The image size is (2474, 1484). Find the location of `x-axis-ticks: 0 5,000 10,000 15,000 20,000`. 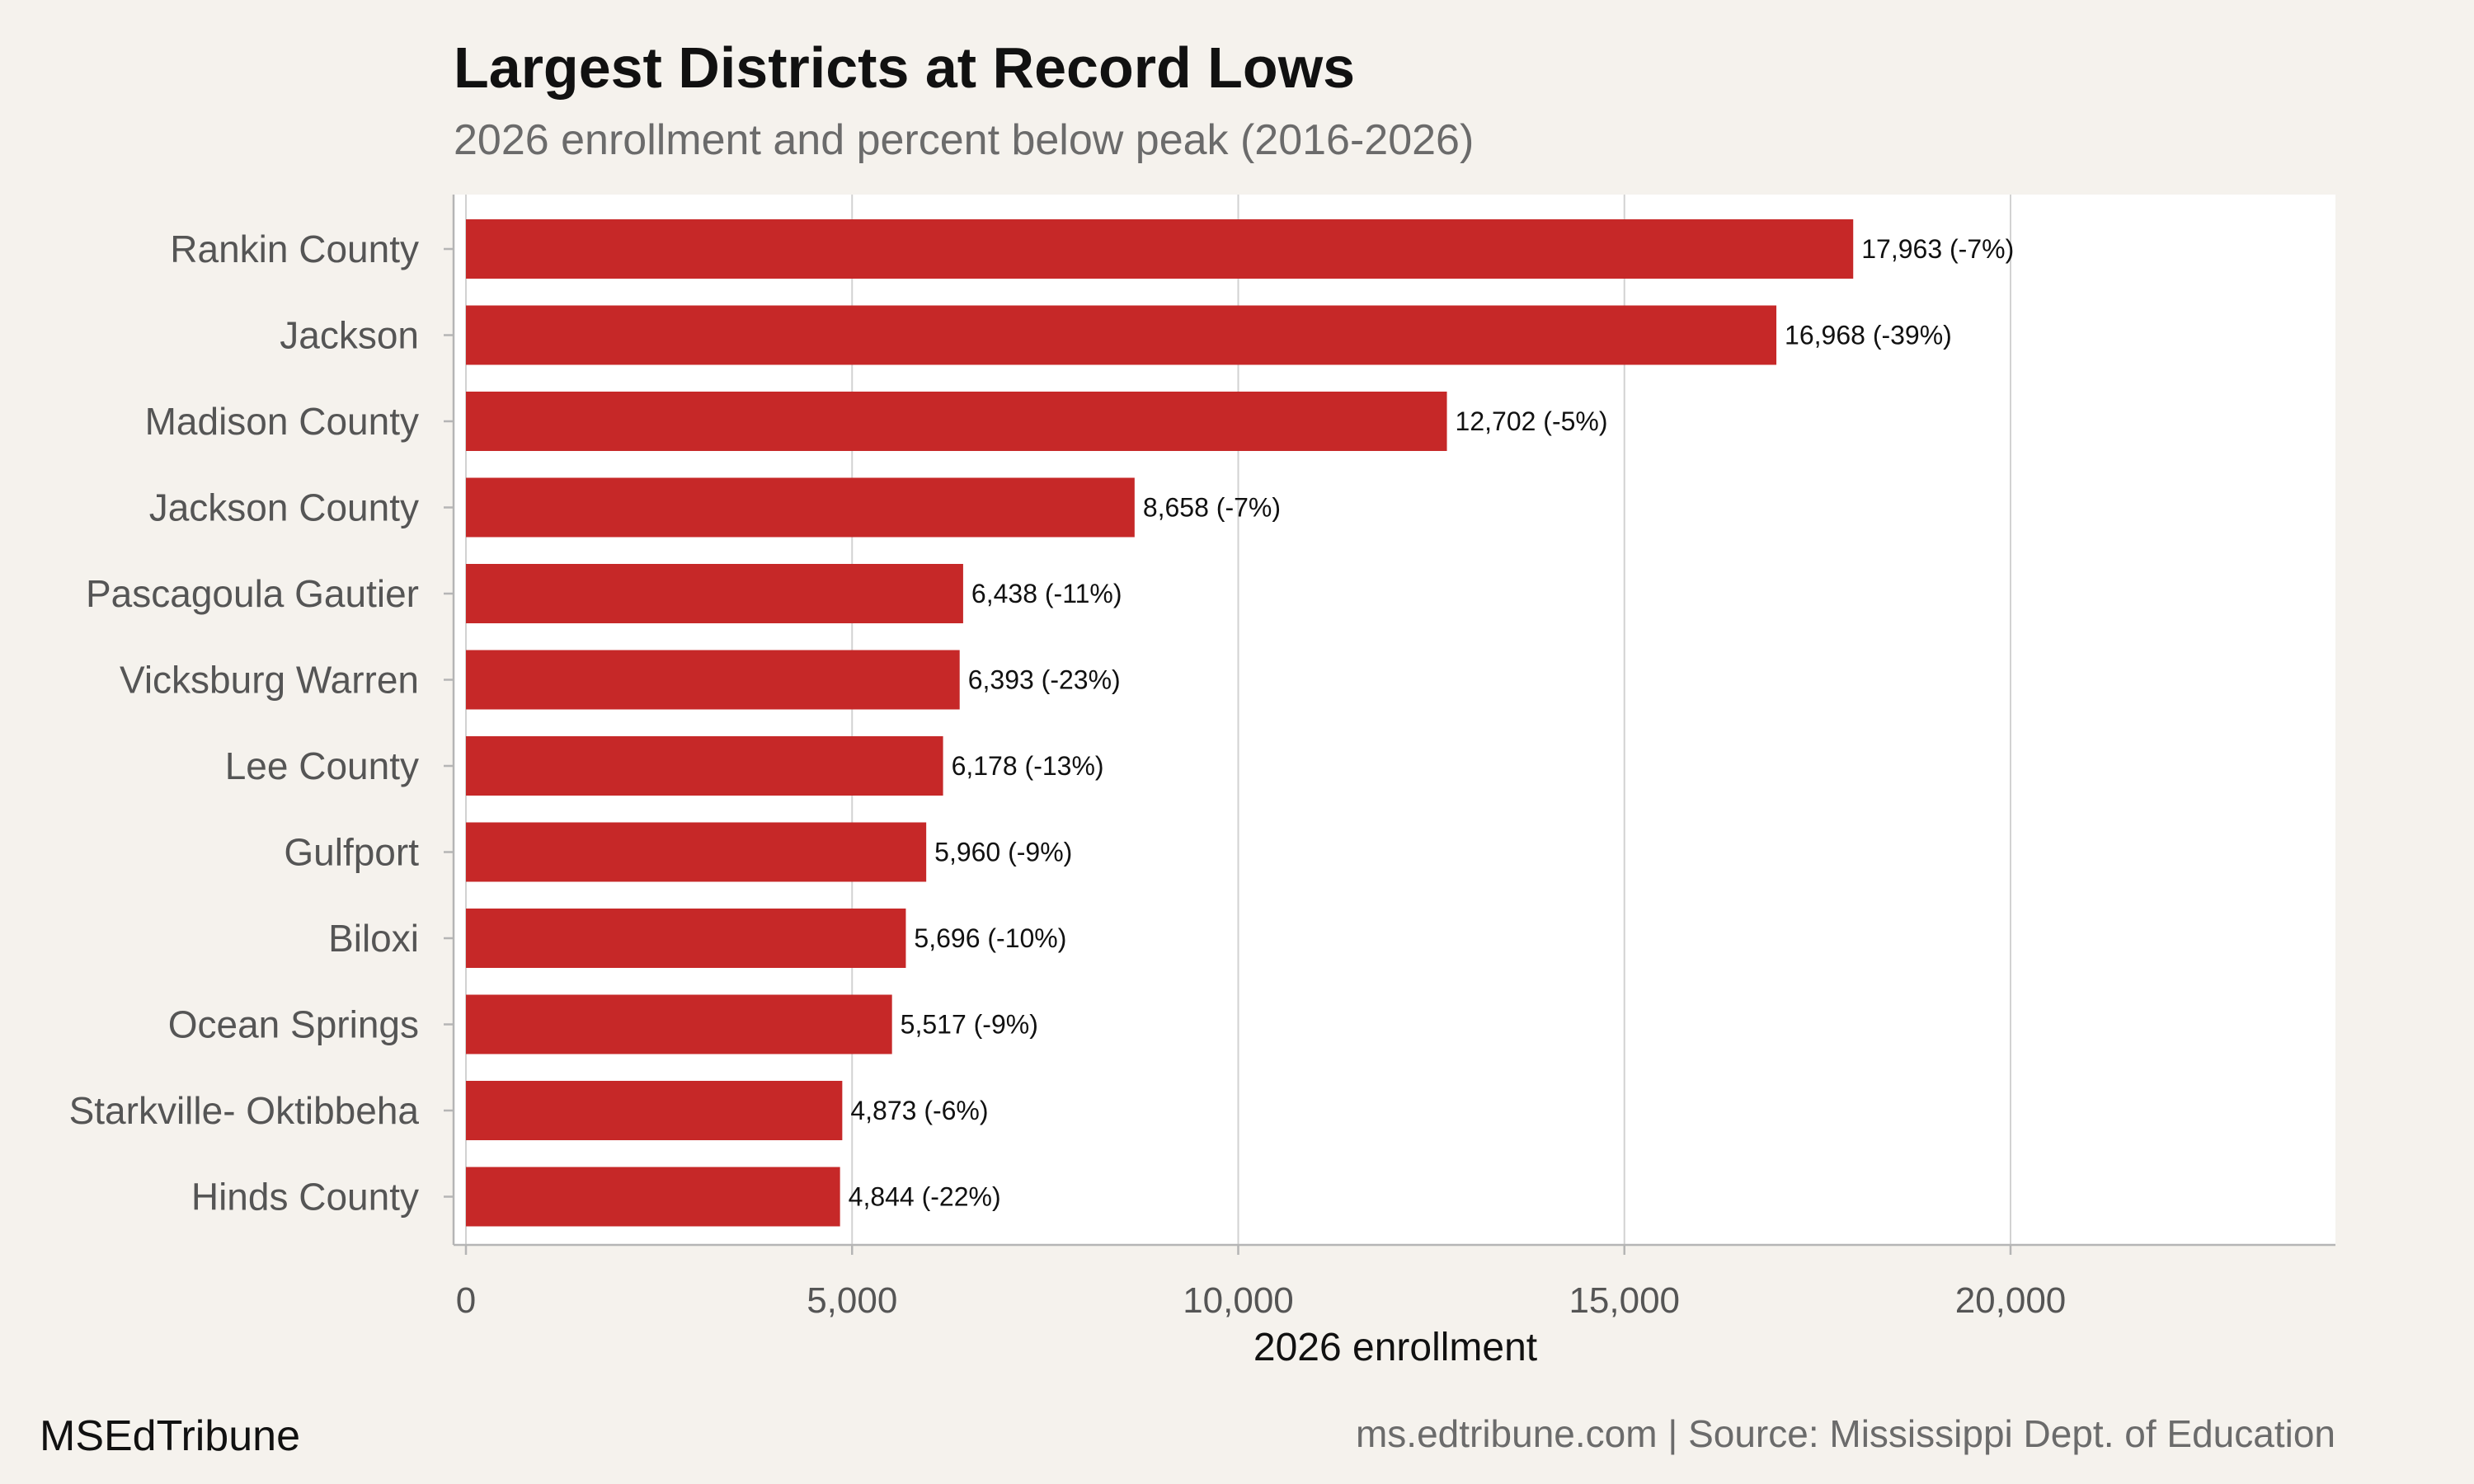

x-axis-ticks: 0 5,000 10,000 15,000 20,000 is located at coordinates (1261, 1283).